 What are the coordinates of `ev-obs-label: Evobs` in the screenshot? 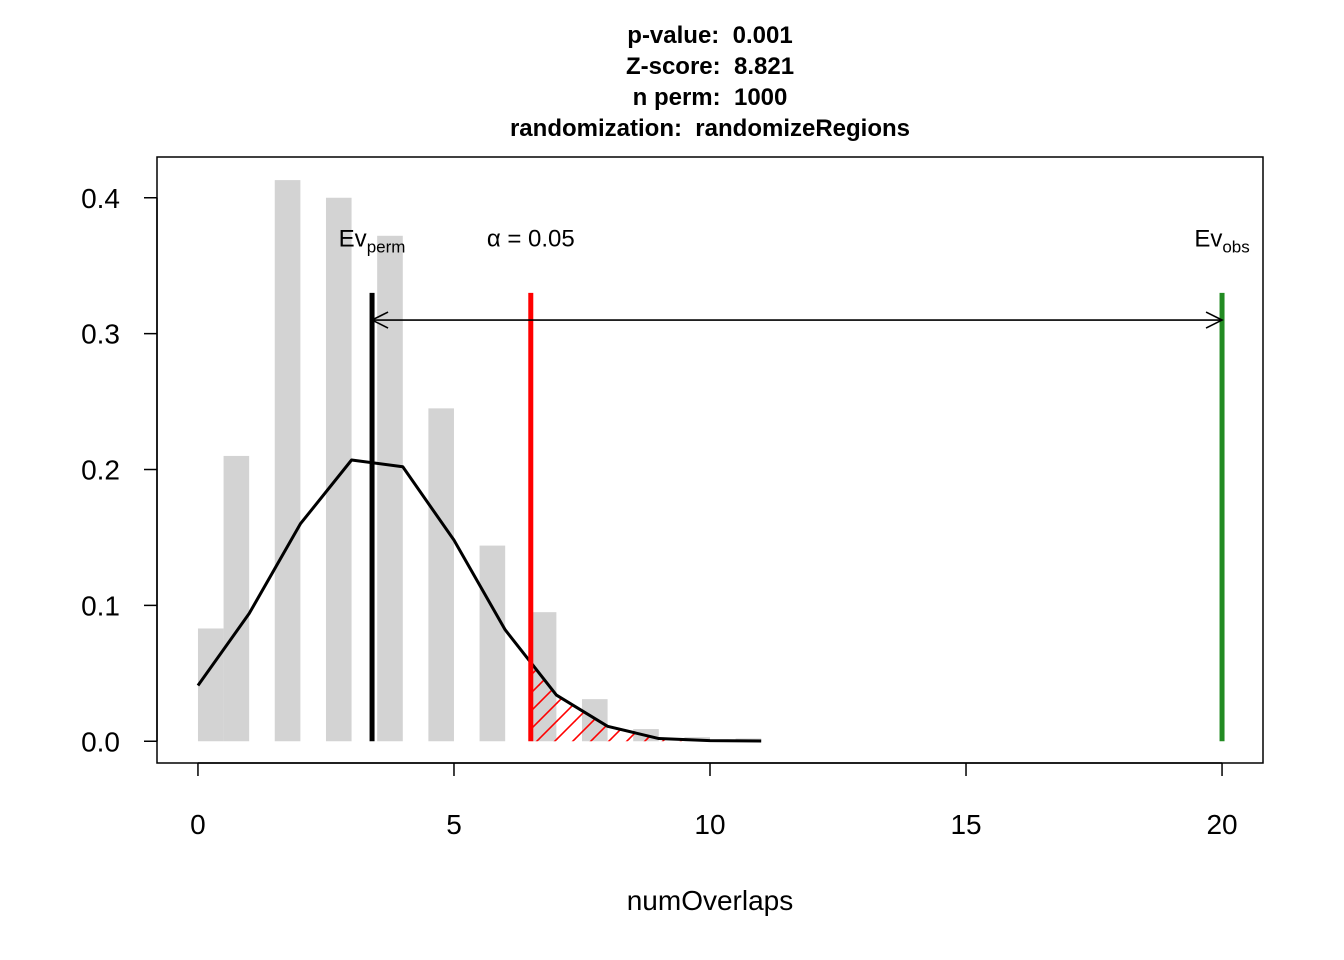 It's located at (1221, 241).